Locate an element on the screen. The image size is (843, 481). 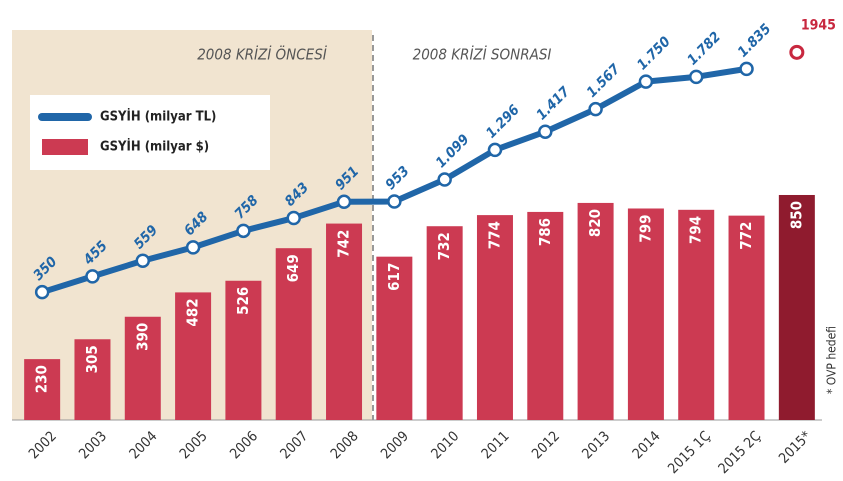
x-tick-label: 2010 is located at coordinates (445, 445).